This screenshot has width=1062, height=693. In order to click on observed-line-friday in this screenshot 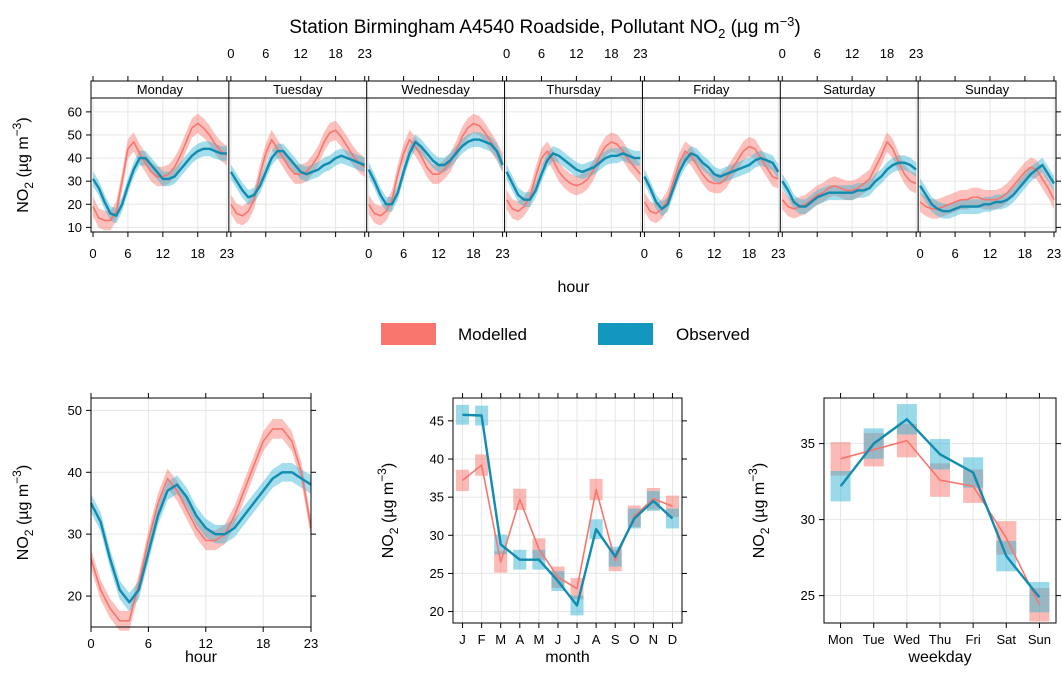, I will do `click(711, 181)`.